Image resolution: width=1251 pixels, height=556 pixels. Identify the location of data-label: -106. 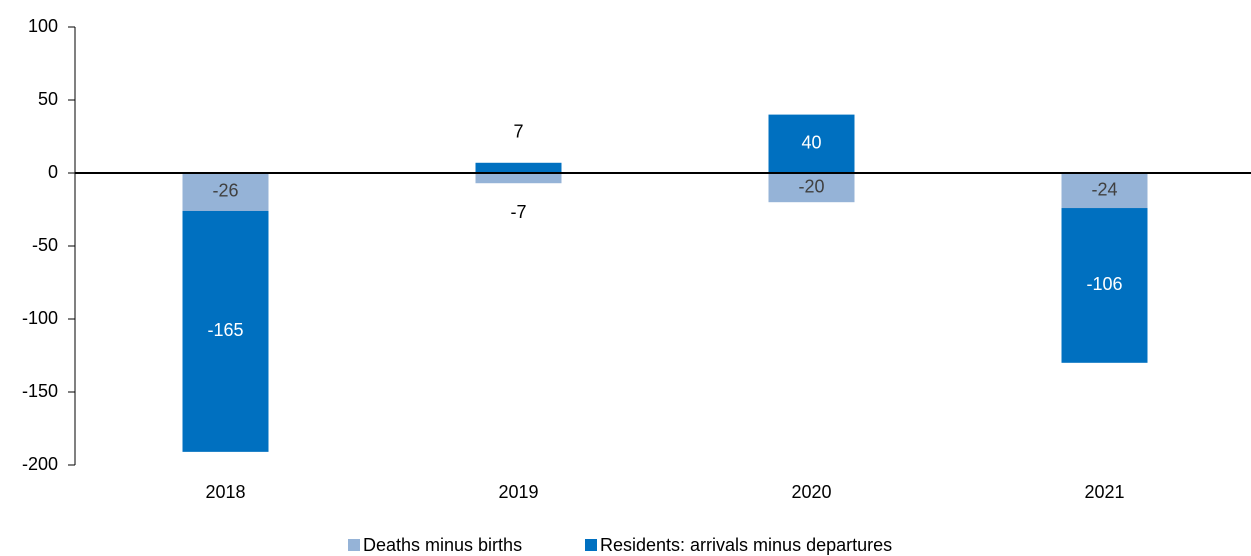
(1104, 284).